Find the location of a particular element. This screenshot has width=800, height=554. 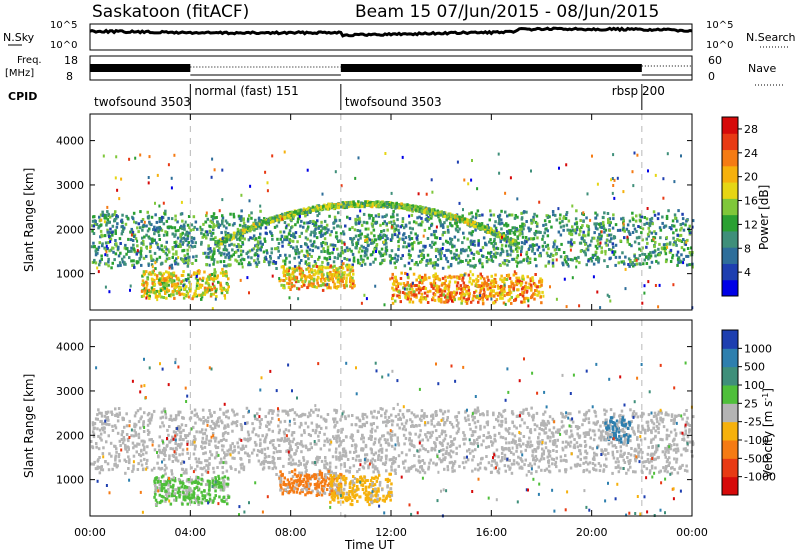

y-tick-label: 3000 is located at coordinates (70, 185).